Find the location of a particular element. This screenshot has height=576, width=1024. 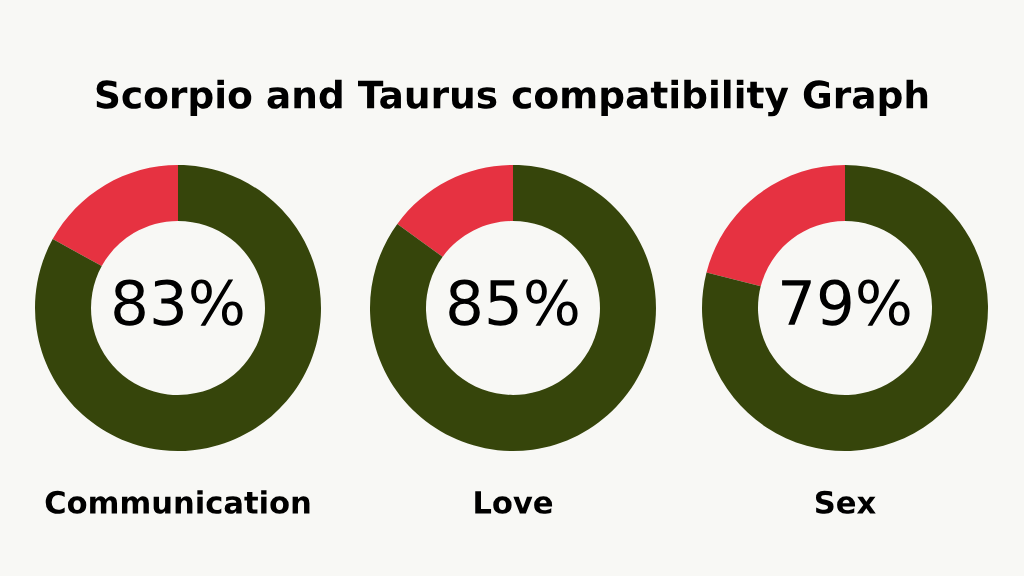

text: Love is located at coordinates (514, 502).